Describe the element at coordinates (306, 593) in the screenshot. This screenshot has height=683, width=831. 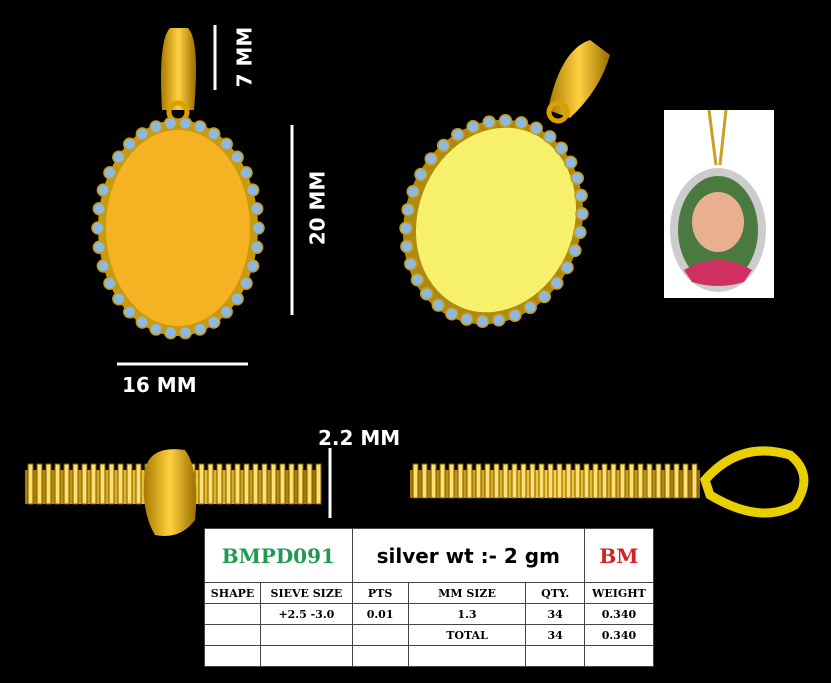
I see `header-cell: SIEVE SIZE` at that location.